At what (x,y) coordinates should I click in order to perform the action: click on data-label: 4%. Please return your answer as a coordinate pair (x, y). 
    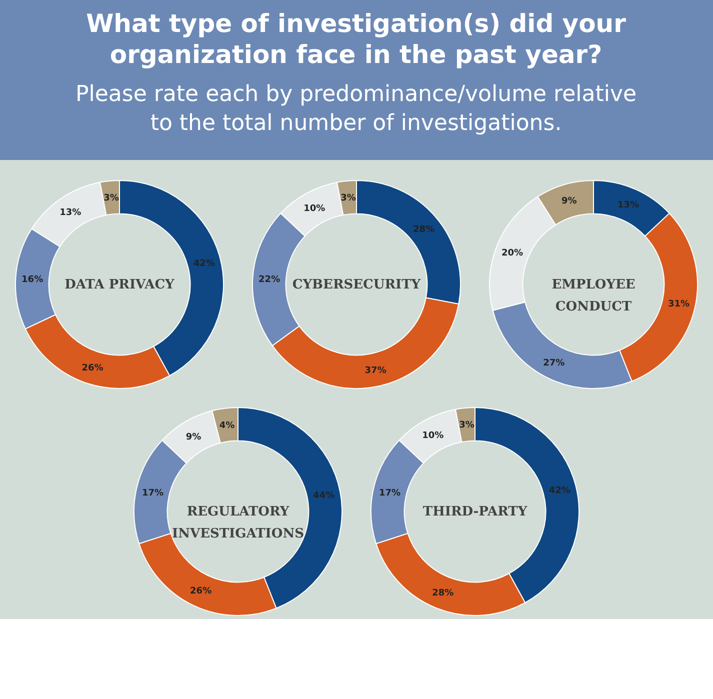
    Looking at the image, I should click on (227, 425).